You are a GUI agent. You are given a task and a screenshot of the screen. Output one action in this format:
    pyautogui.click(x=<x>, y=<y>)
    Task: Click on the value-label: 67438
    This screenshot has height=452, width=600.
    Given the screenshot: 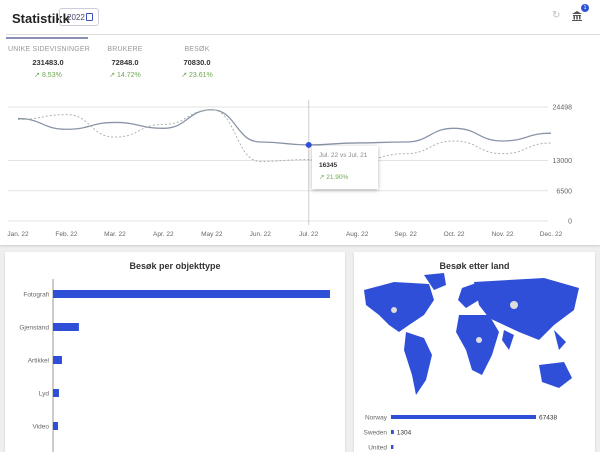 What is the action you would take?
    pyautogui.click(x=548, y=418)
    